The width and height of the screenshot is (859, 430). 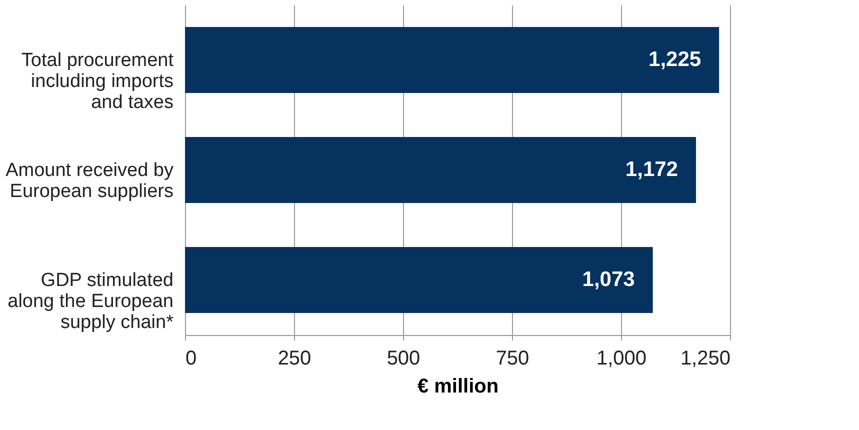 I want to click on data-label: 1,225, so click(x=675, y=59).